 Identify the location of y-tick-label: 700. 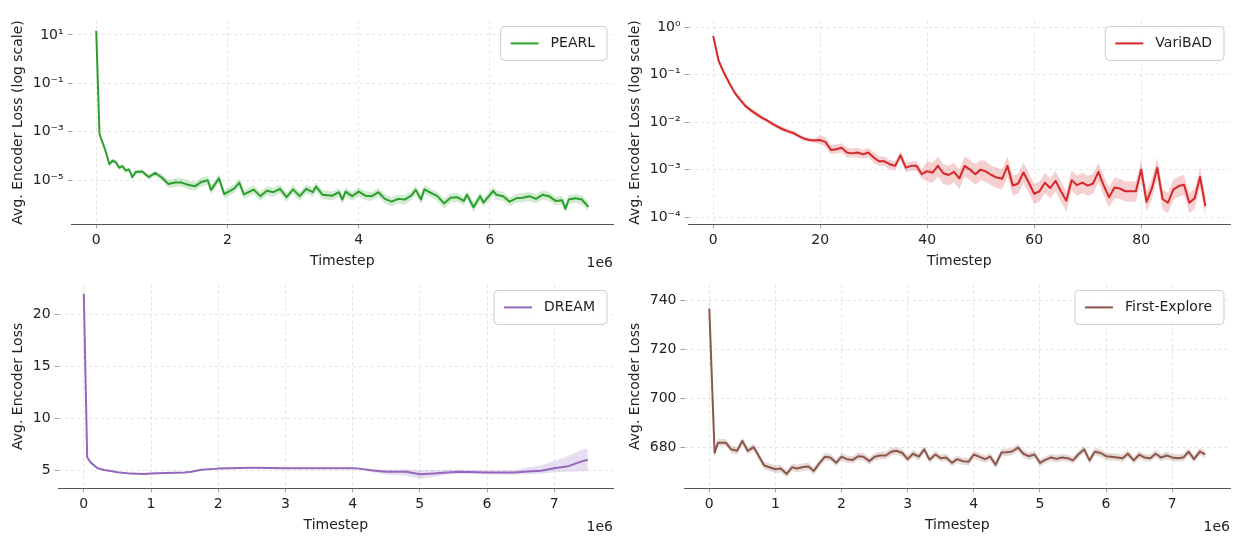
(663, 397).